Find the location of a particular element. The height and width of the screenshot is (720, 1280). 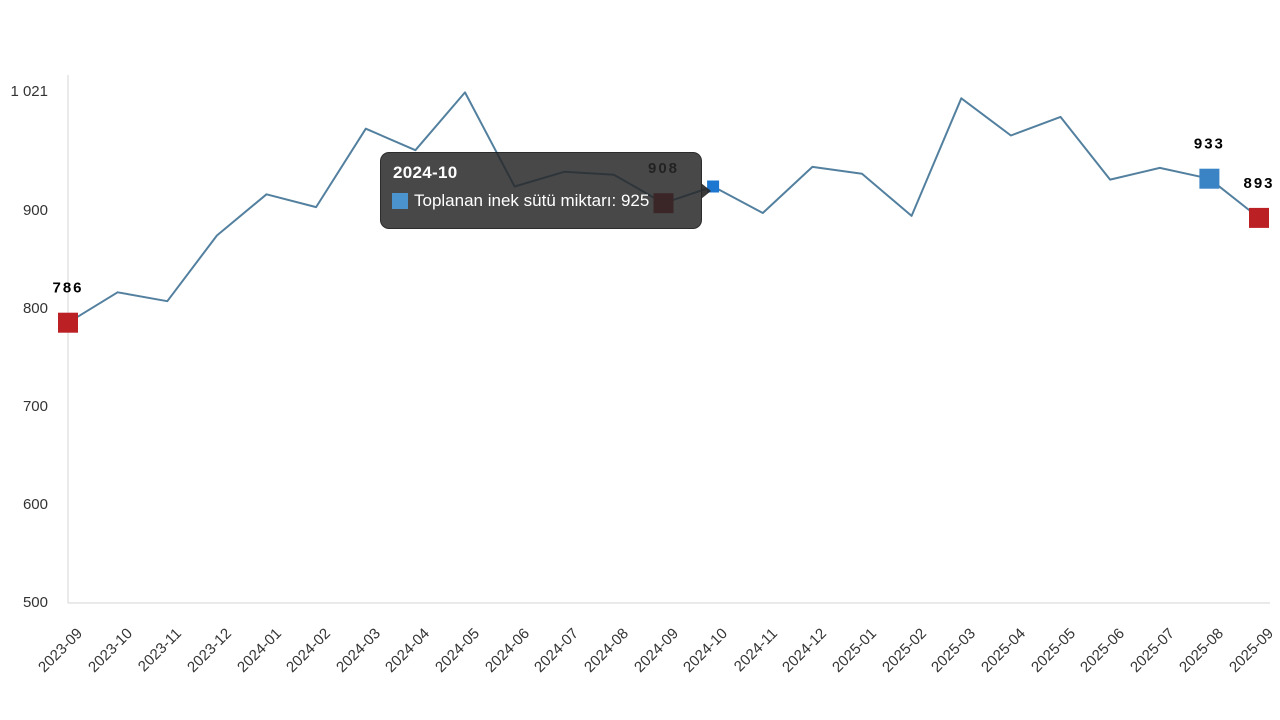

tooltip-title: 2024-10 is located at coordinates (425, 172).